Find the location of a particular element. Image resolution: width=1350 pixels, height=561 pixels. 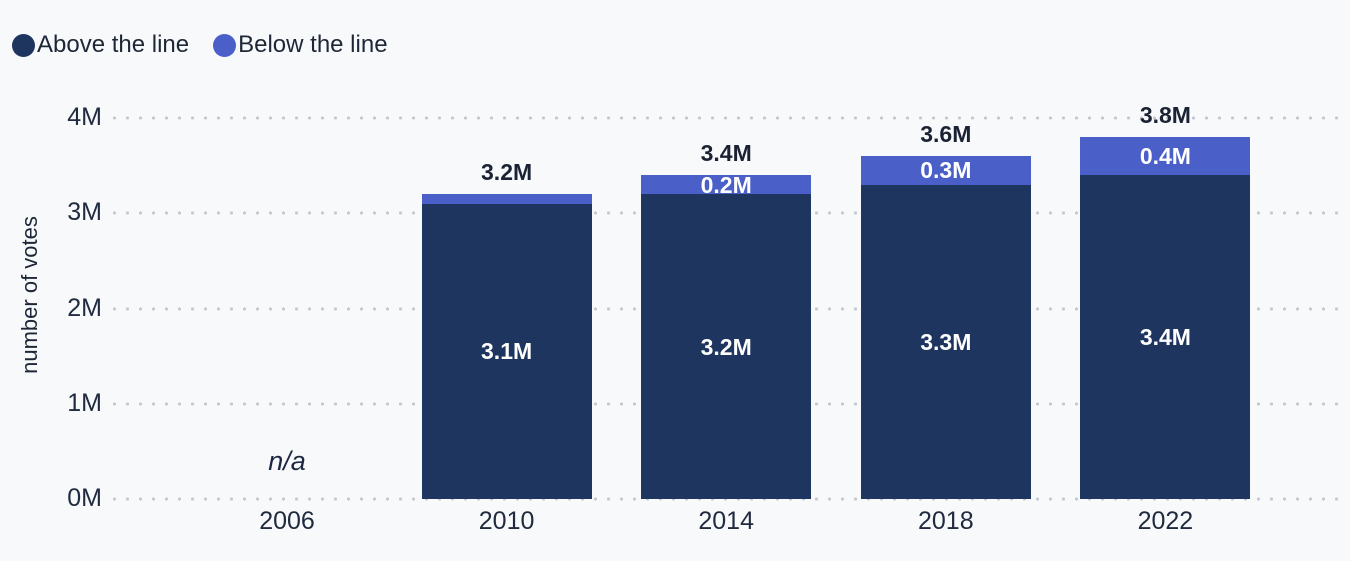

bar-total-label-2018: 3.6M is located at coordinates (946, 134).